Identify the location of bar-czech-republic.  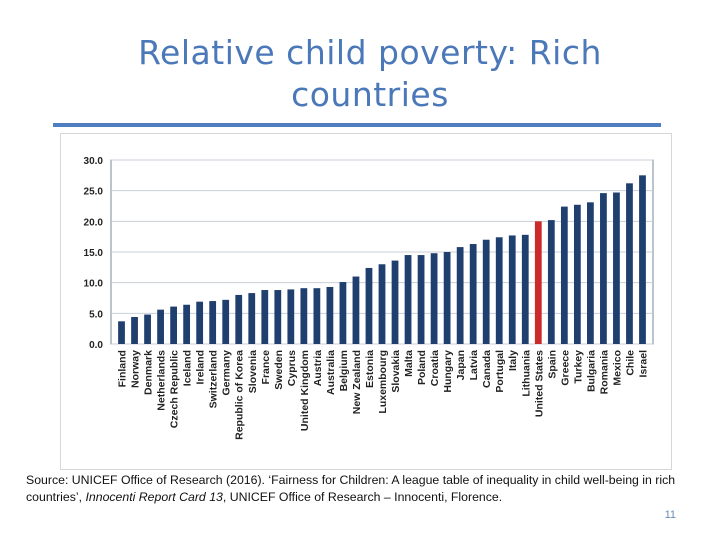
(173, 325).